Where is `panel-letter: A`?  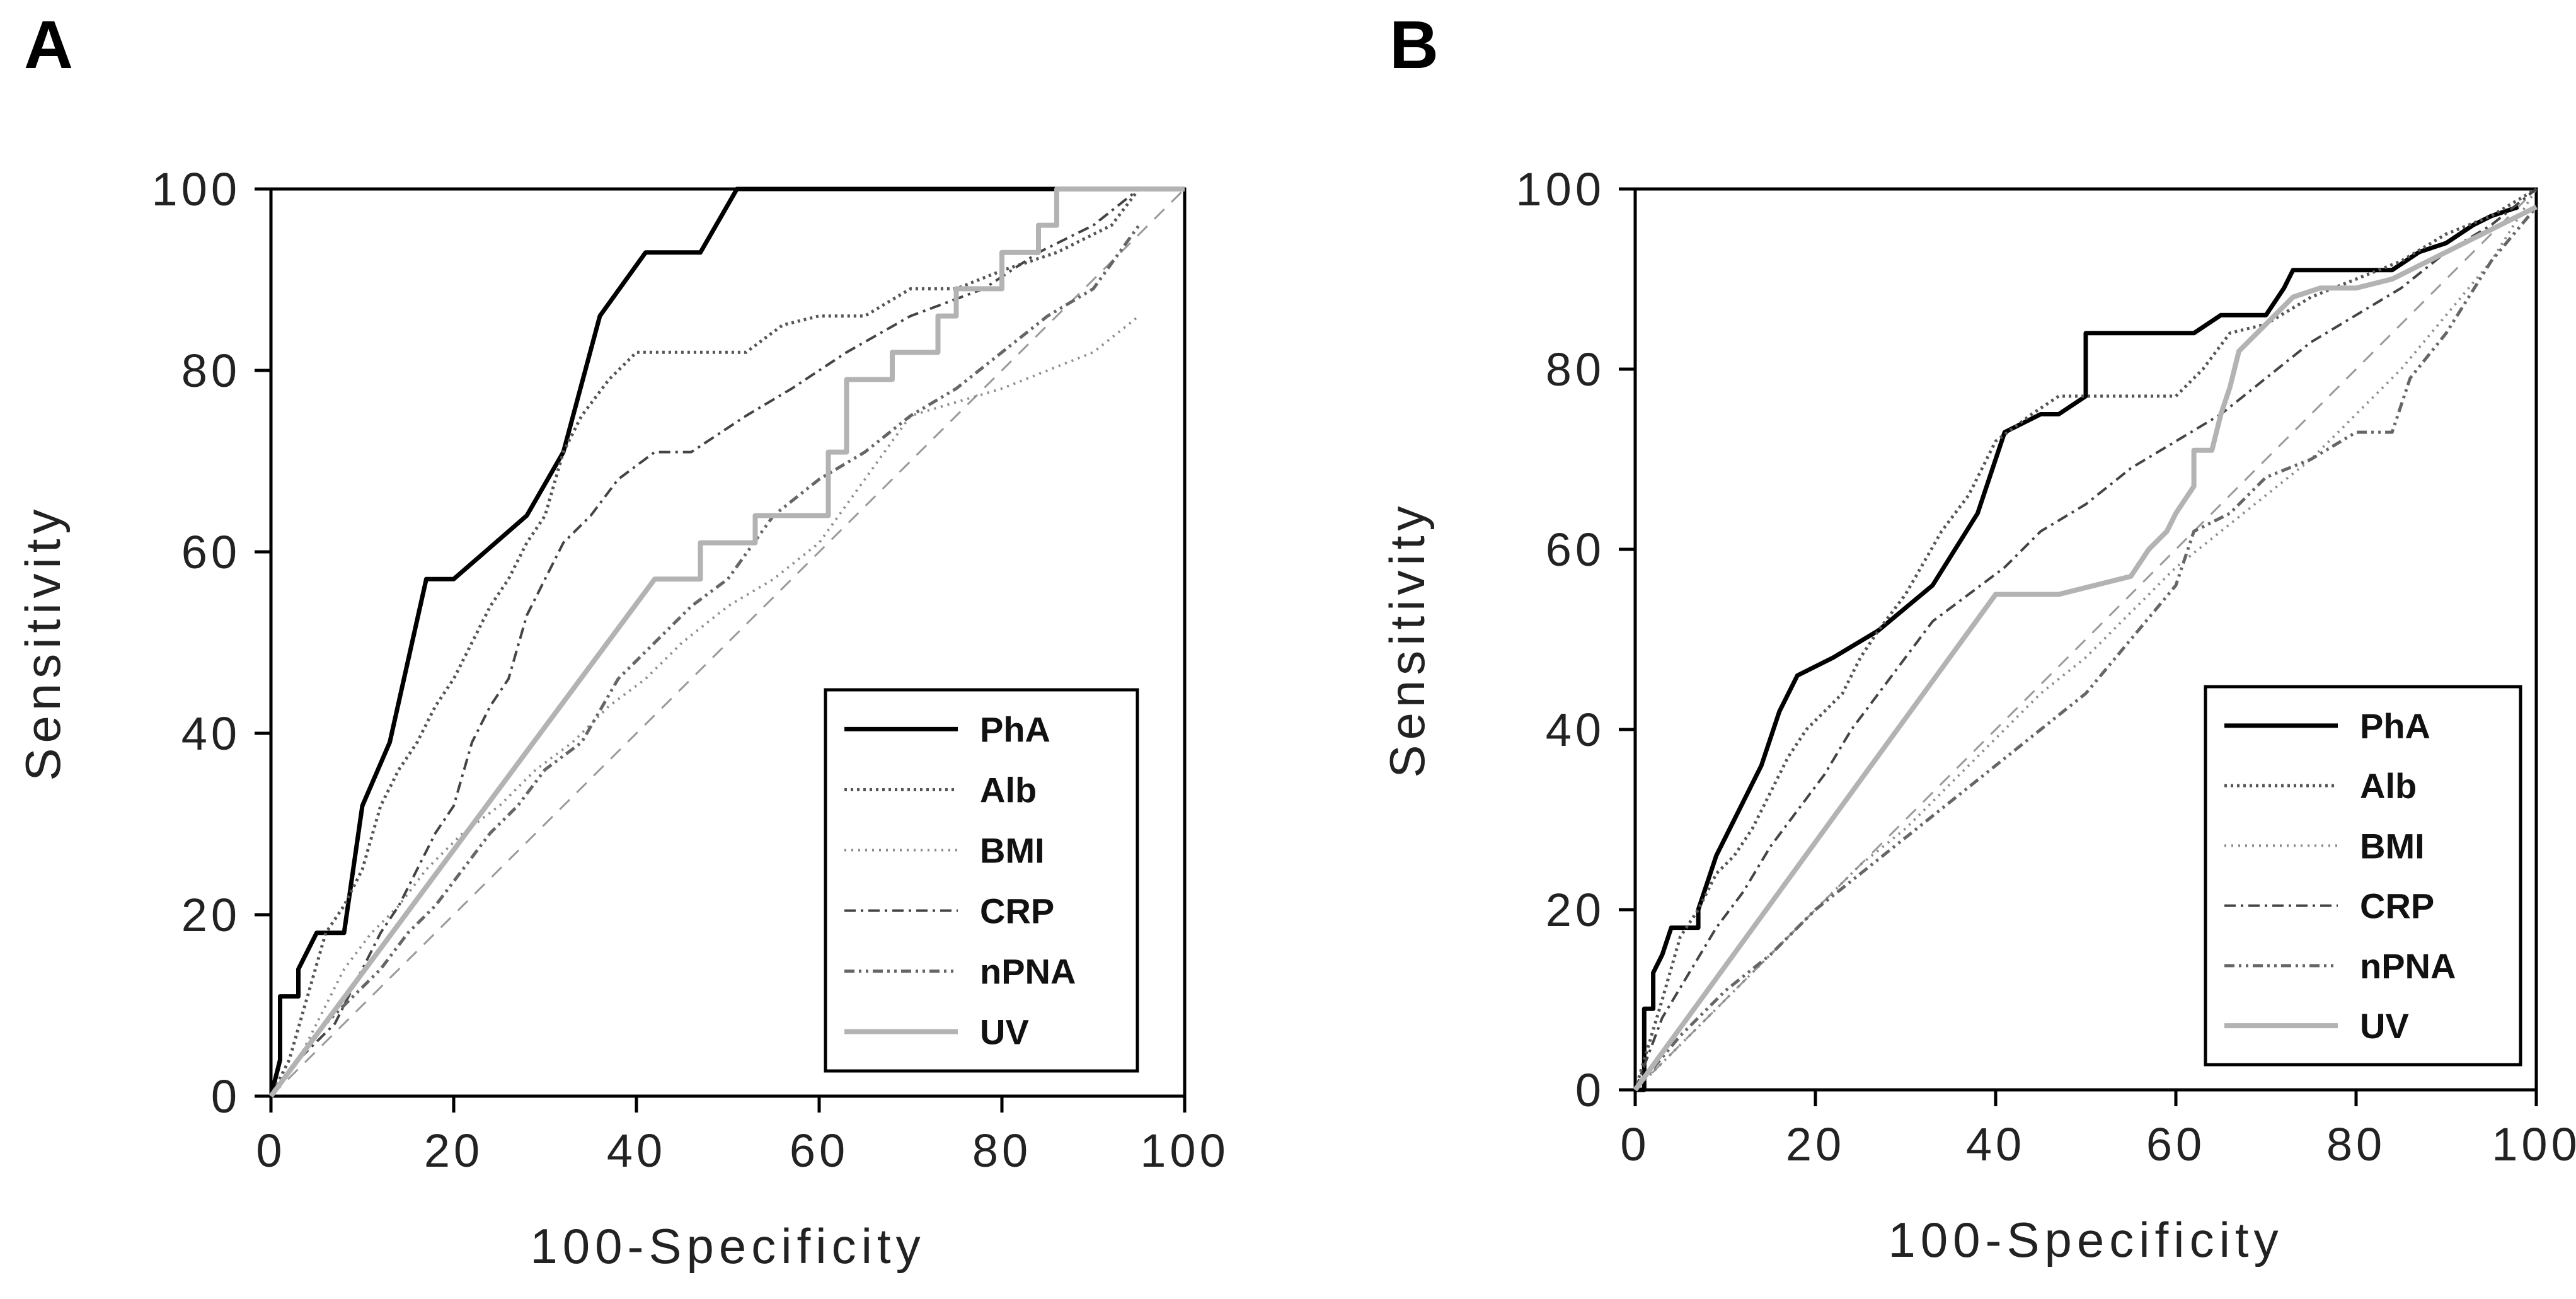 panel-letter: A is located at coordinates (48, 44).